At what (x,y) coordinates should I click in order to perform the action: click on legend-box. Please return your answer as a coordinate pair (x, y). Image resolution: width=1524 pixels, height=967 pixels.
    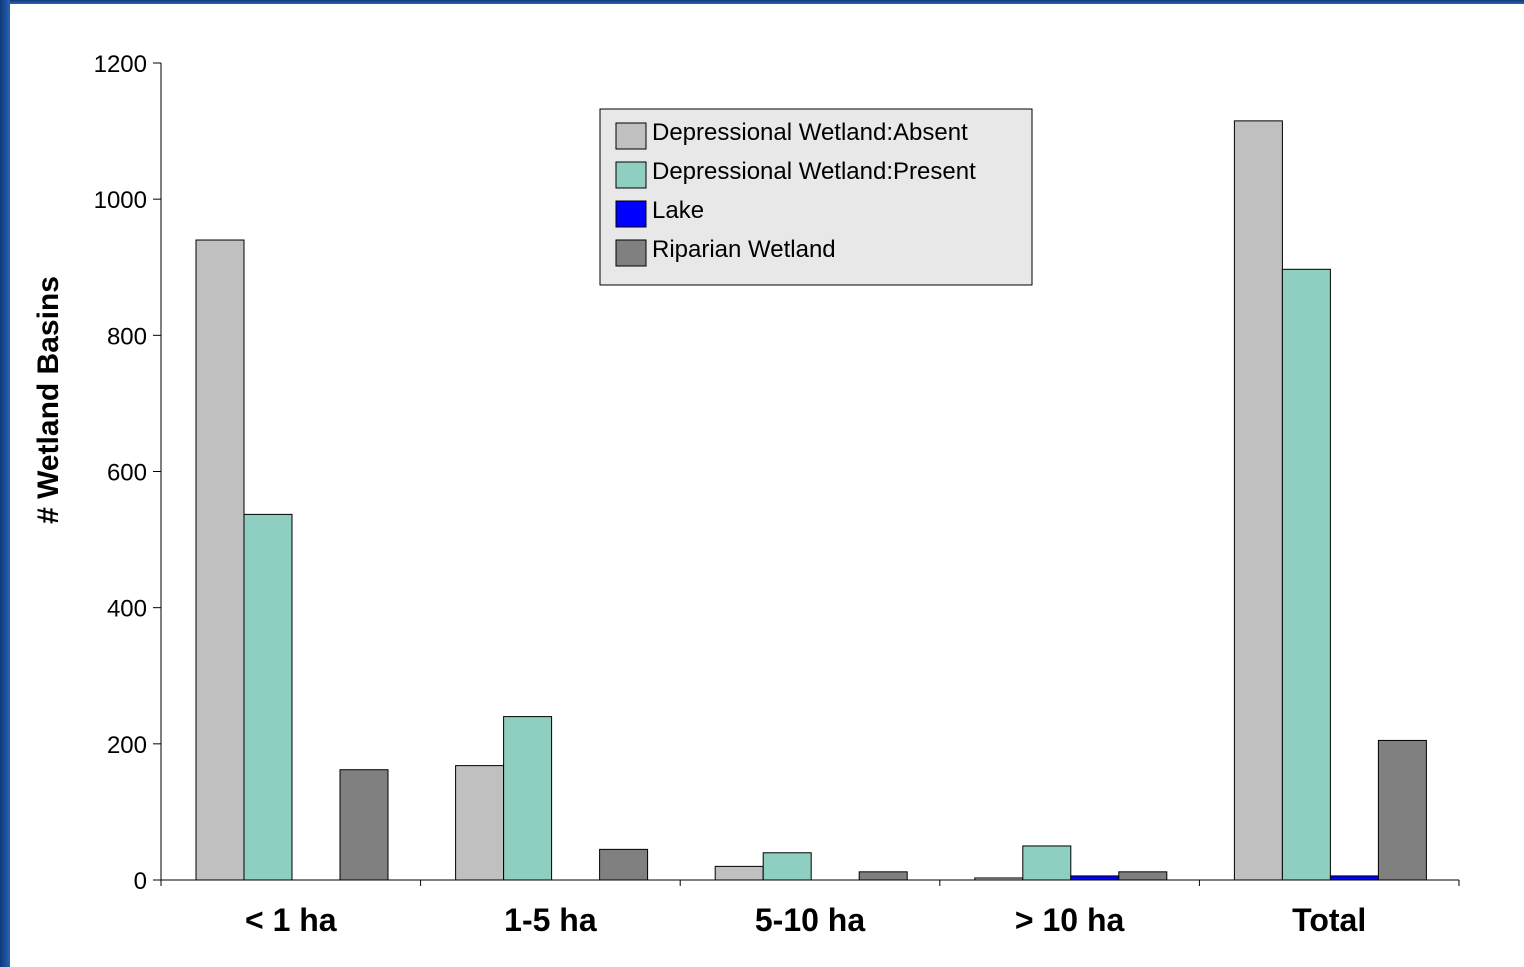
    Looking at the image, I should click on (816, 197).